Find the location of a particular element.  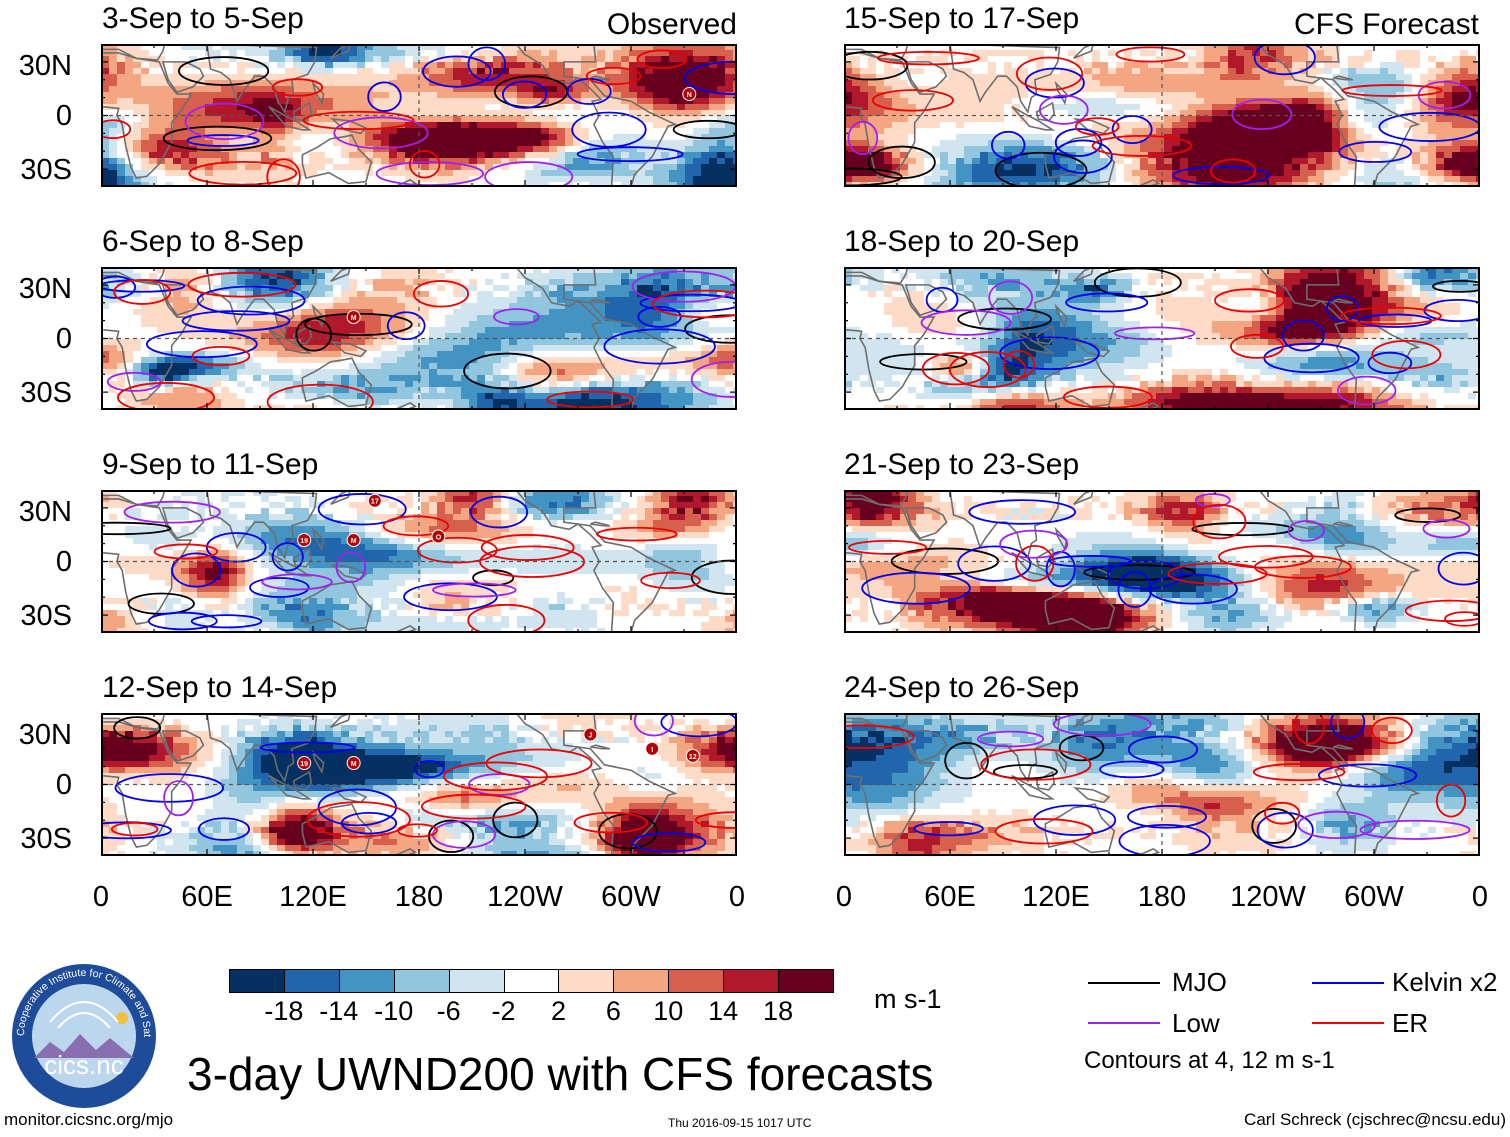

map-panel: M is located at coordinates (419, 338).